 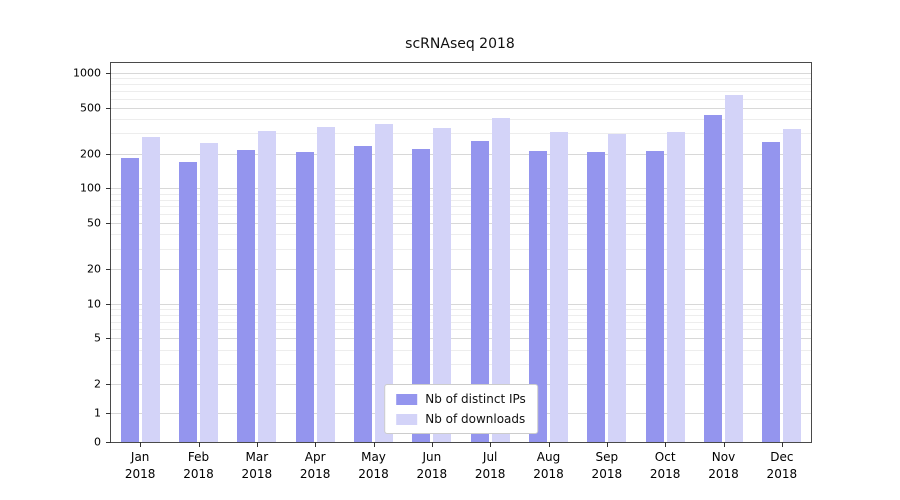 I want to click on x-tick-label: Jun 2018, so click(x=432, y=466).